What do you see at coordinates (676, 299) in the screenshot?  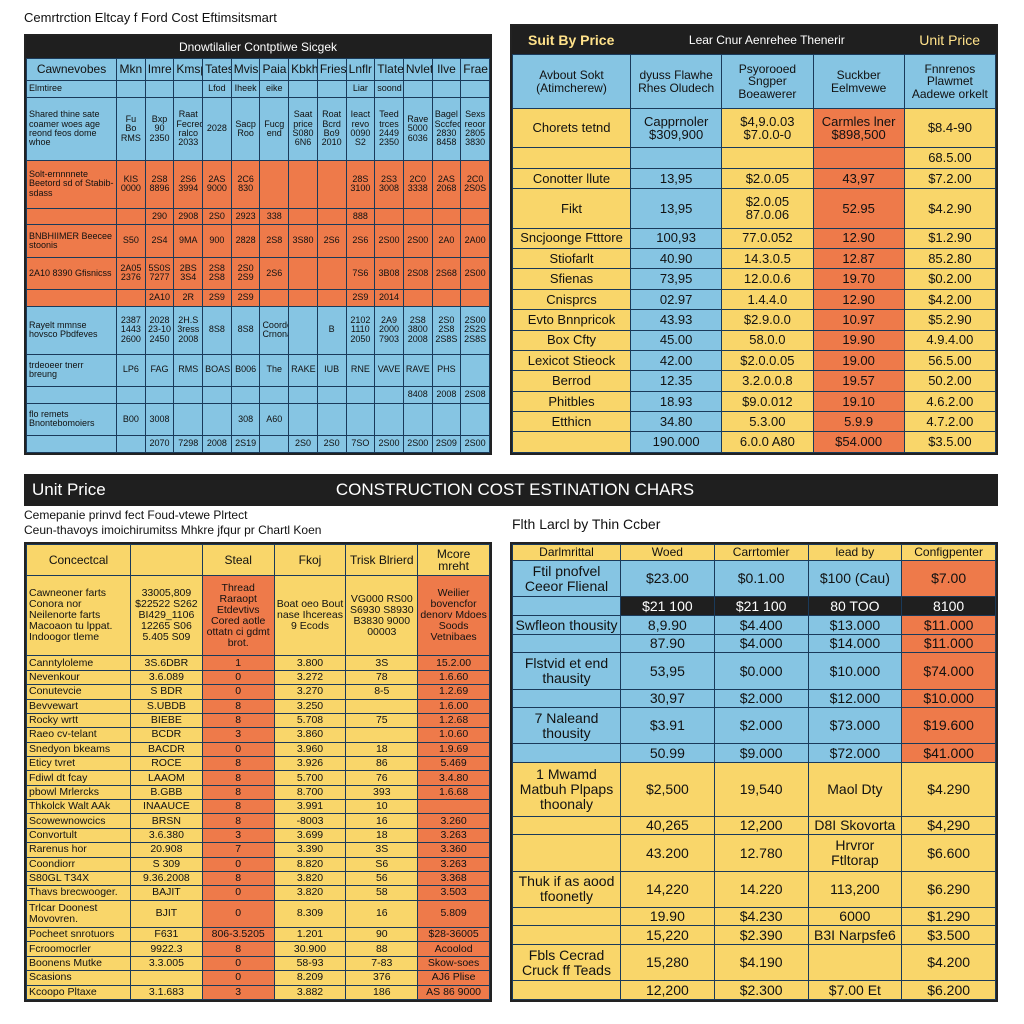 I see `table-cell: 02.97` at bounding box center [676, 299].